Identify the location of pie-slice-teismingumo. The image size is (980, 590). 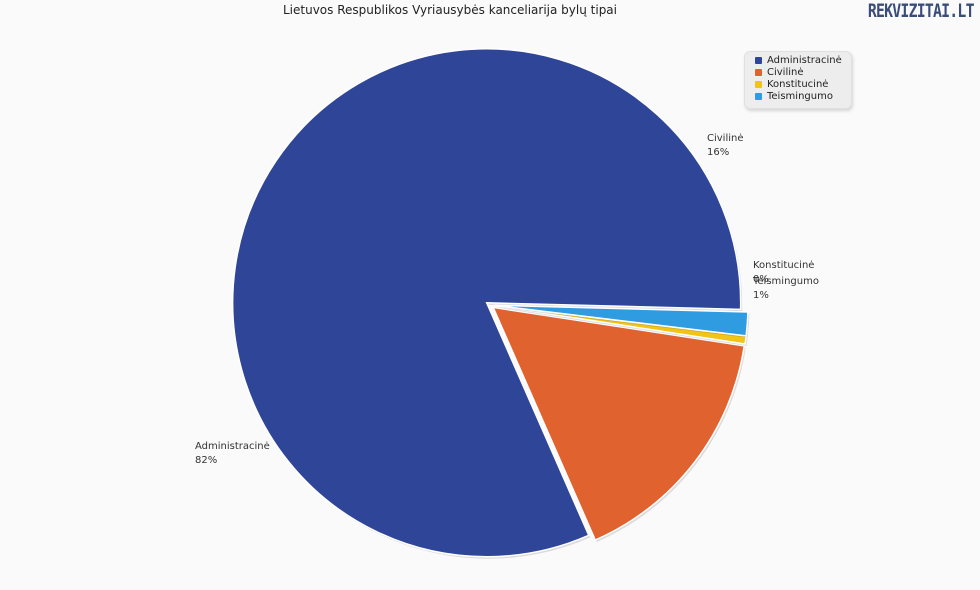
(621, 320).